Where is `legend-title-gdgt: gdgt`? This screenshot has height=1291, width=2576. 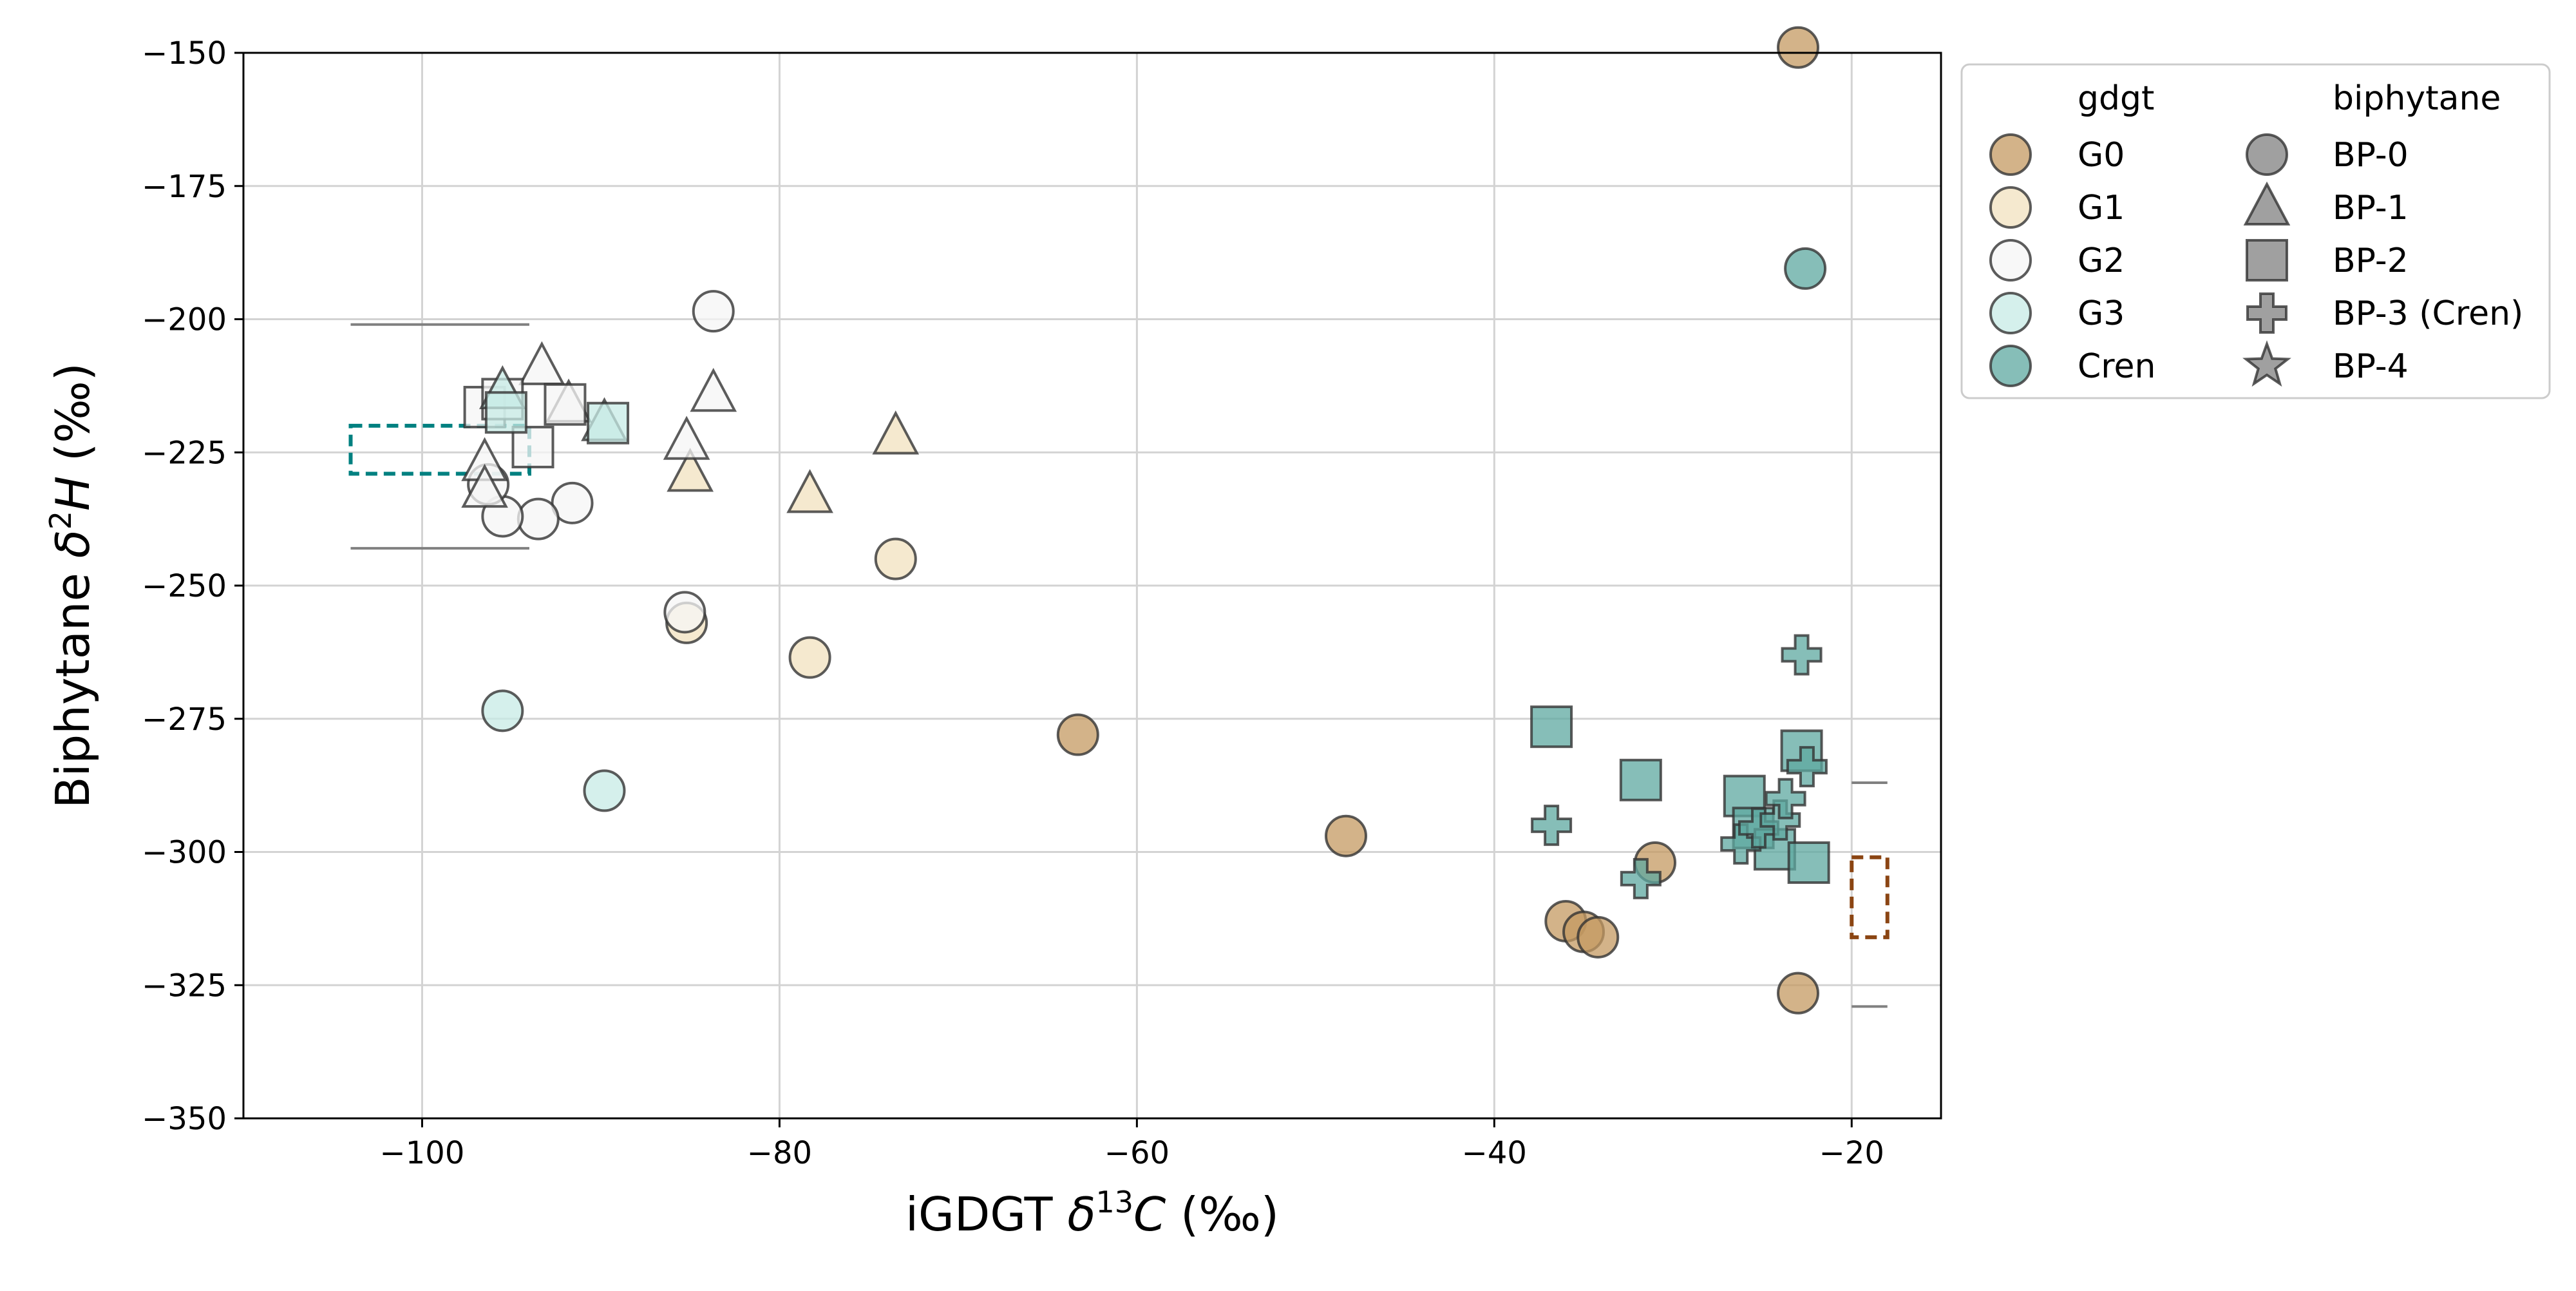
legend-title-gdgt: gdgt is located at coordinates (2116, 98).